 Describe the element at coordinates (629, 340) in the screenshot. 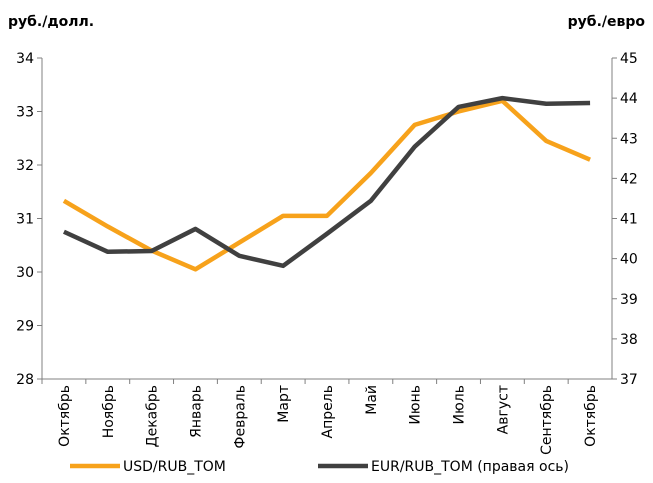

I see `y2-tick-label: 38` at that location.